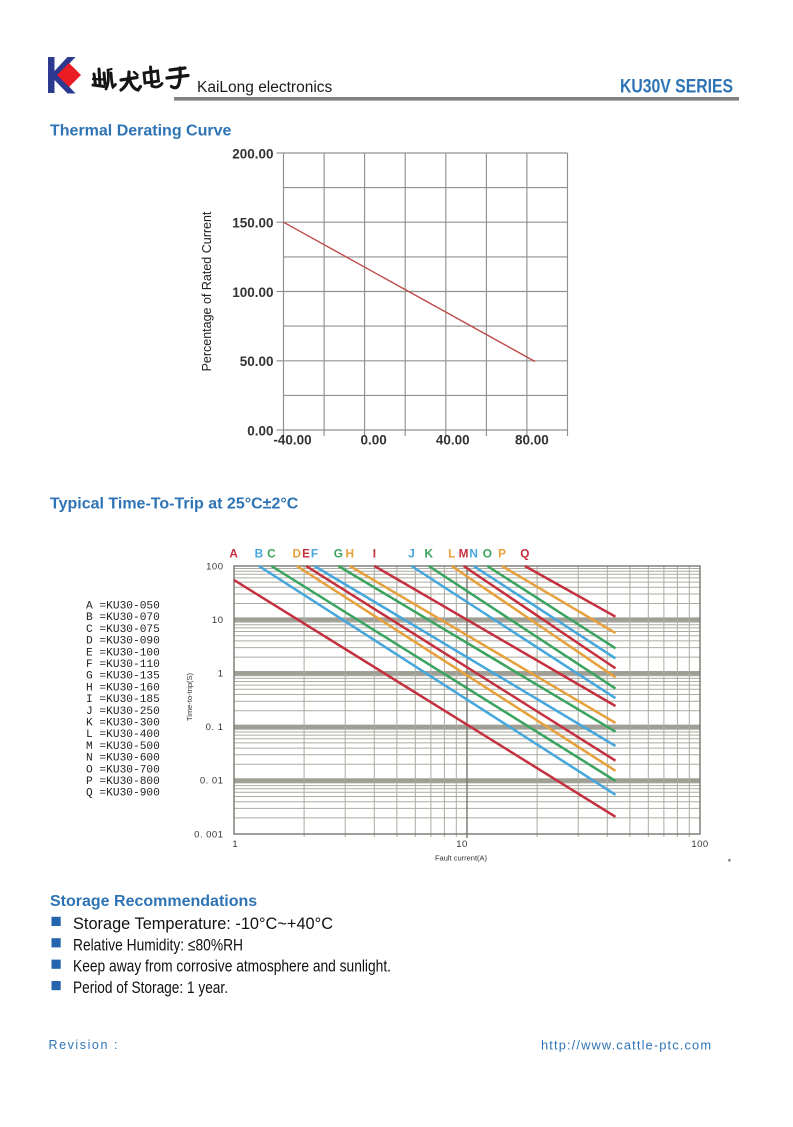  What do you see at coordinates (123, 653) in the screenshot?
I see `svg-text: E =KU30-100` at bounding box center [123, 653].